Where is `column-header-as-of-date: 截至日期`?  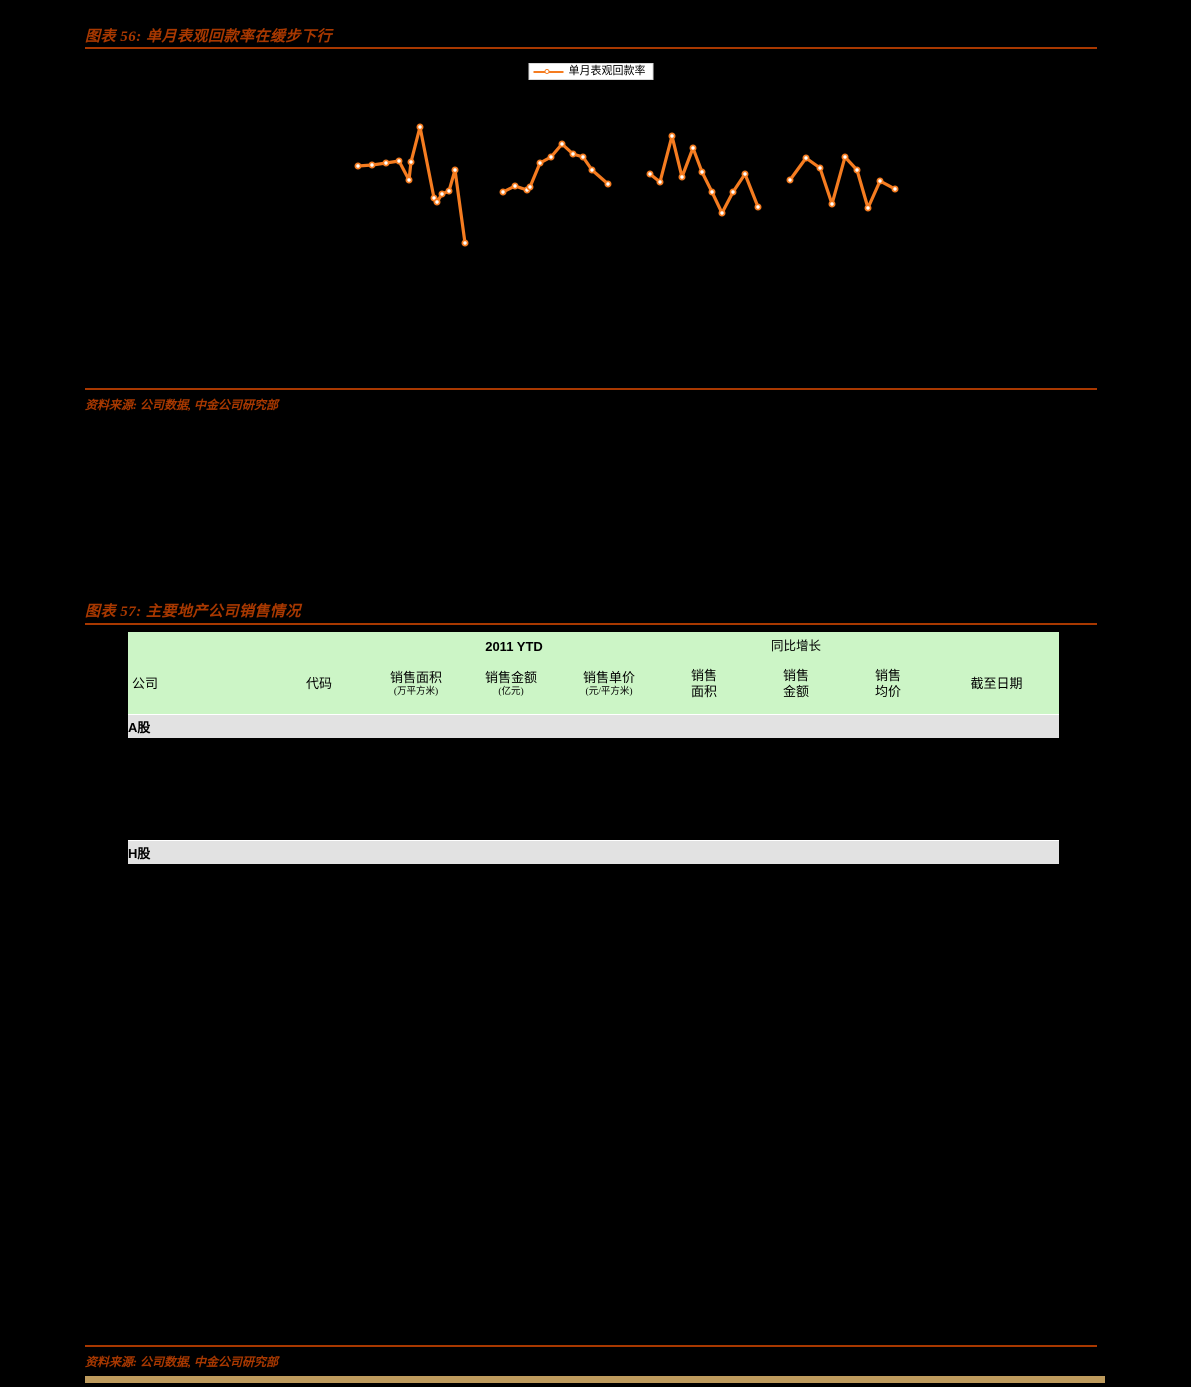 column-header-as-of-date: 截至日期 is located at coordinates (996, 684).